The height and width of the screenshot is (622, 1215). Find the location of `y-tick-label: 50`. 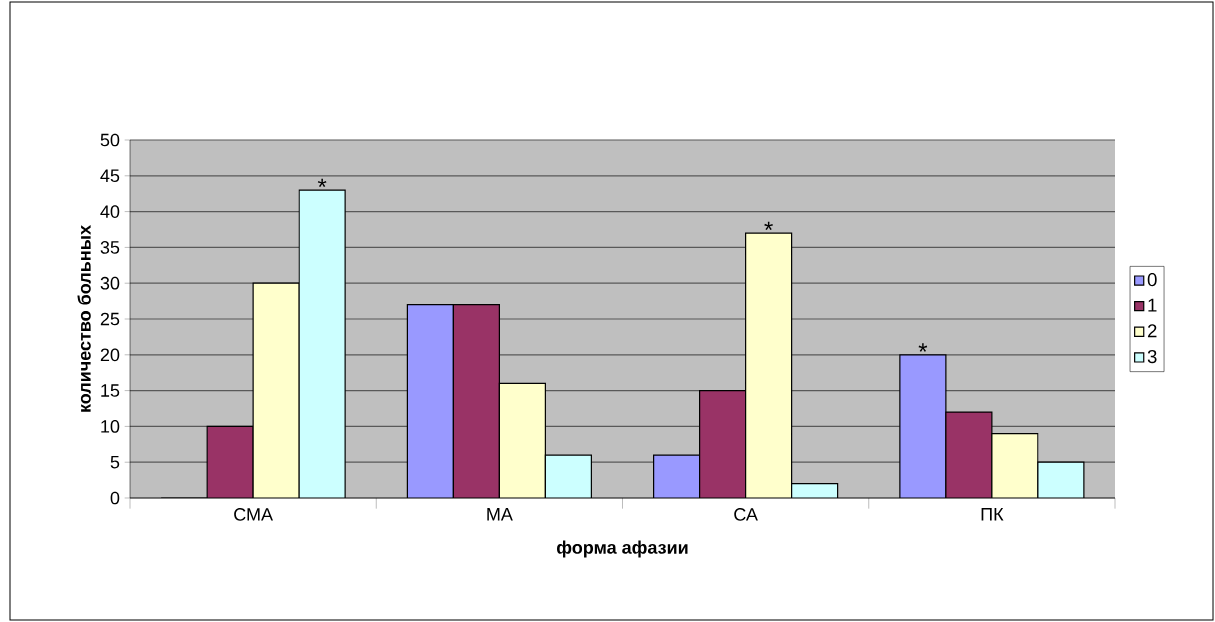

y-tick-label: 50 is located at coordinates (110, 140).